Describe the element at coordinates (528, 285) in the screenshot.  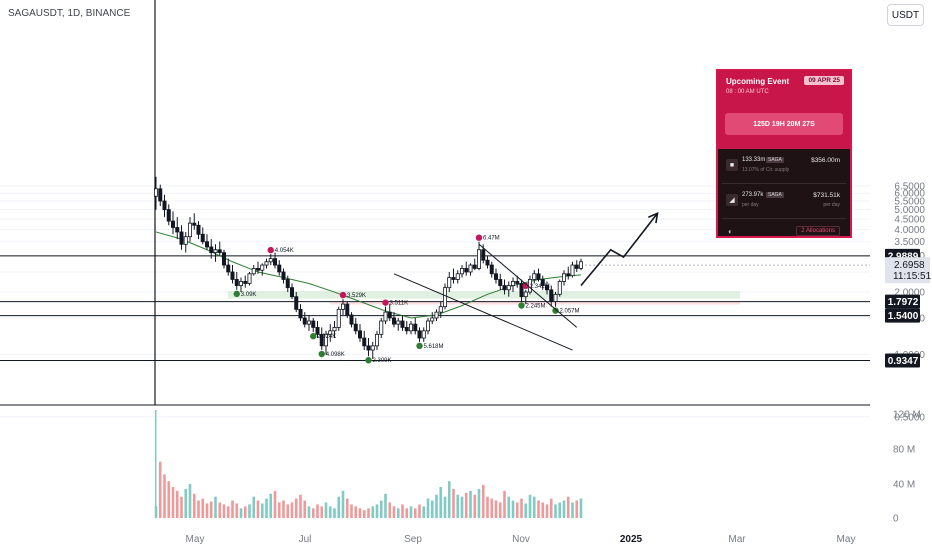
I see `upper-wedge-trendline` at that location.